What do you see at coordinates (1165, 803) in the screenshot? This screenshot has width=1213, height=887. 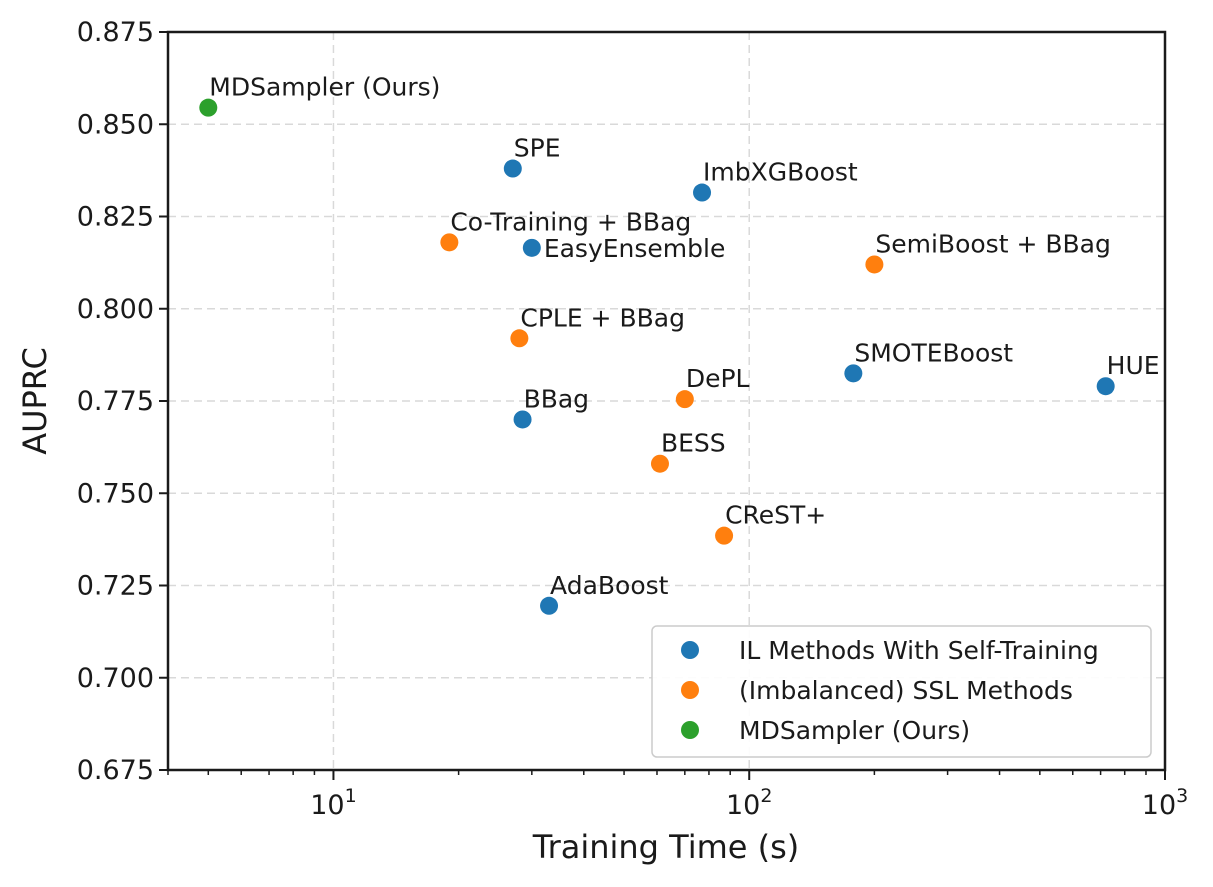 I see `x-tick-label: 10³` at bounding box center [1165, 803].